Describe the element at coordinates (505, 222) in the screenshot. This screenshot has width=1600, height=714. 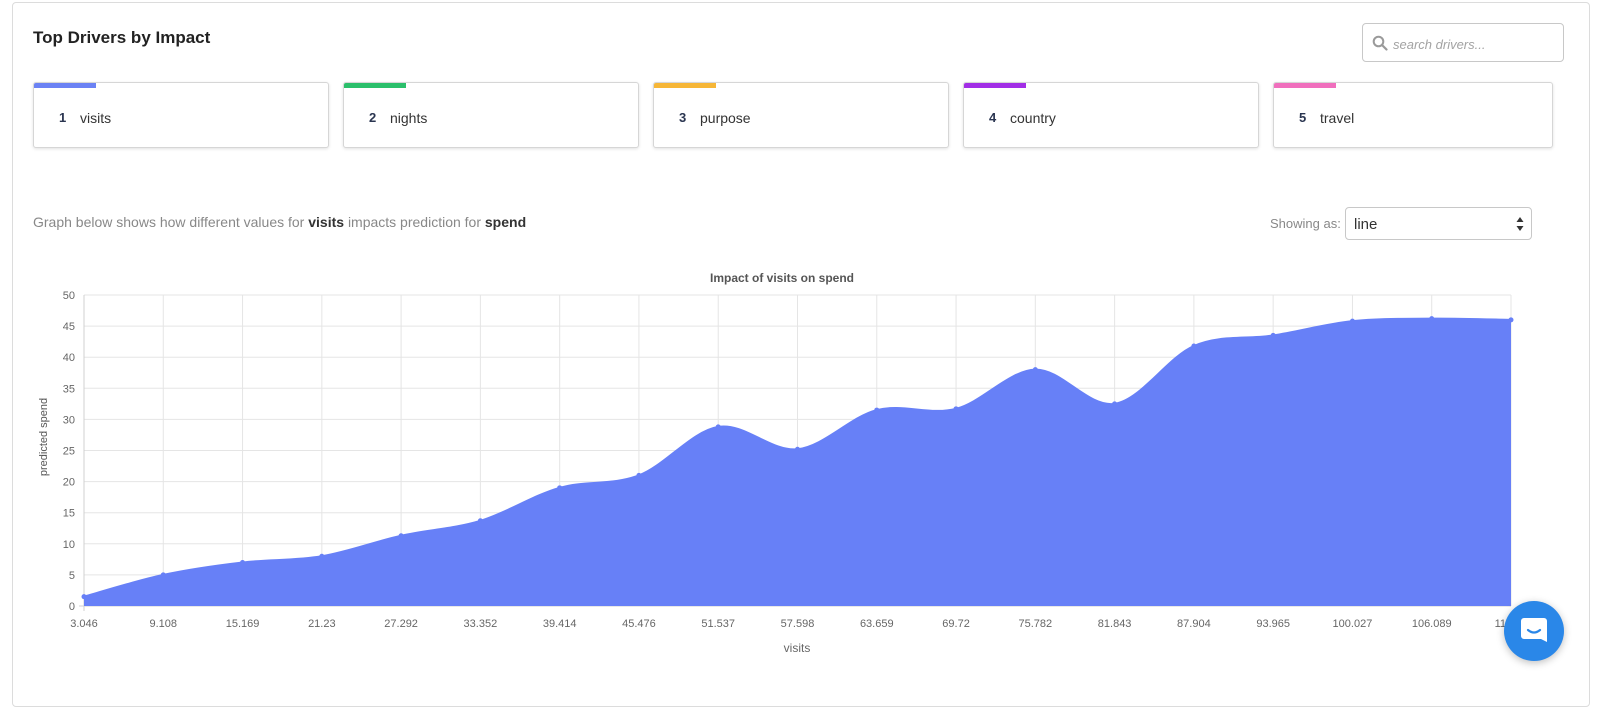
I see `description-target: spend` at that location.